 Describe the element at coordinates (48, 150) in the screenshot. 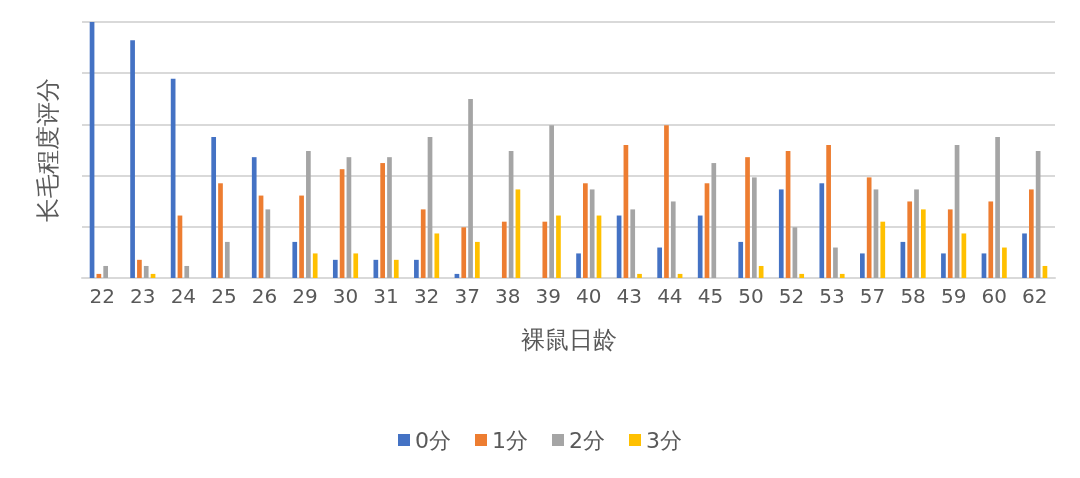

I see `y-axis-title: 长毛程度评分` at that location.